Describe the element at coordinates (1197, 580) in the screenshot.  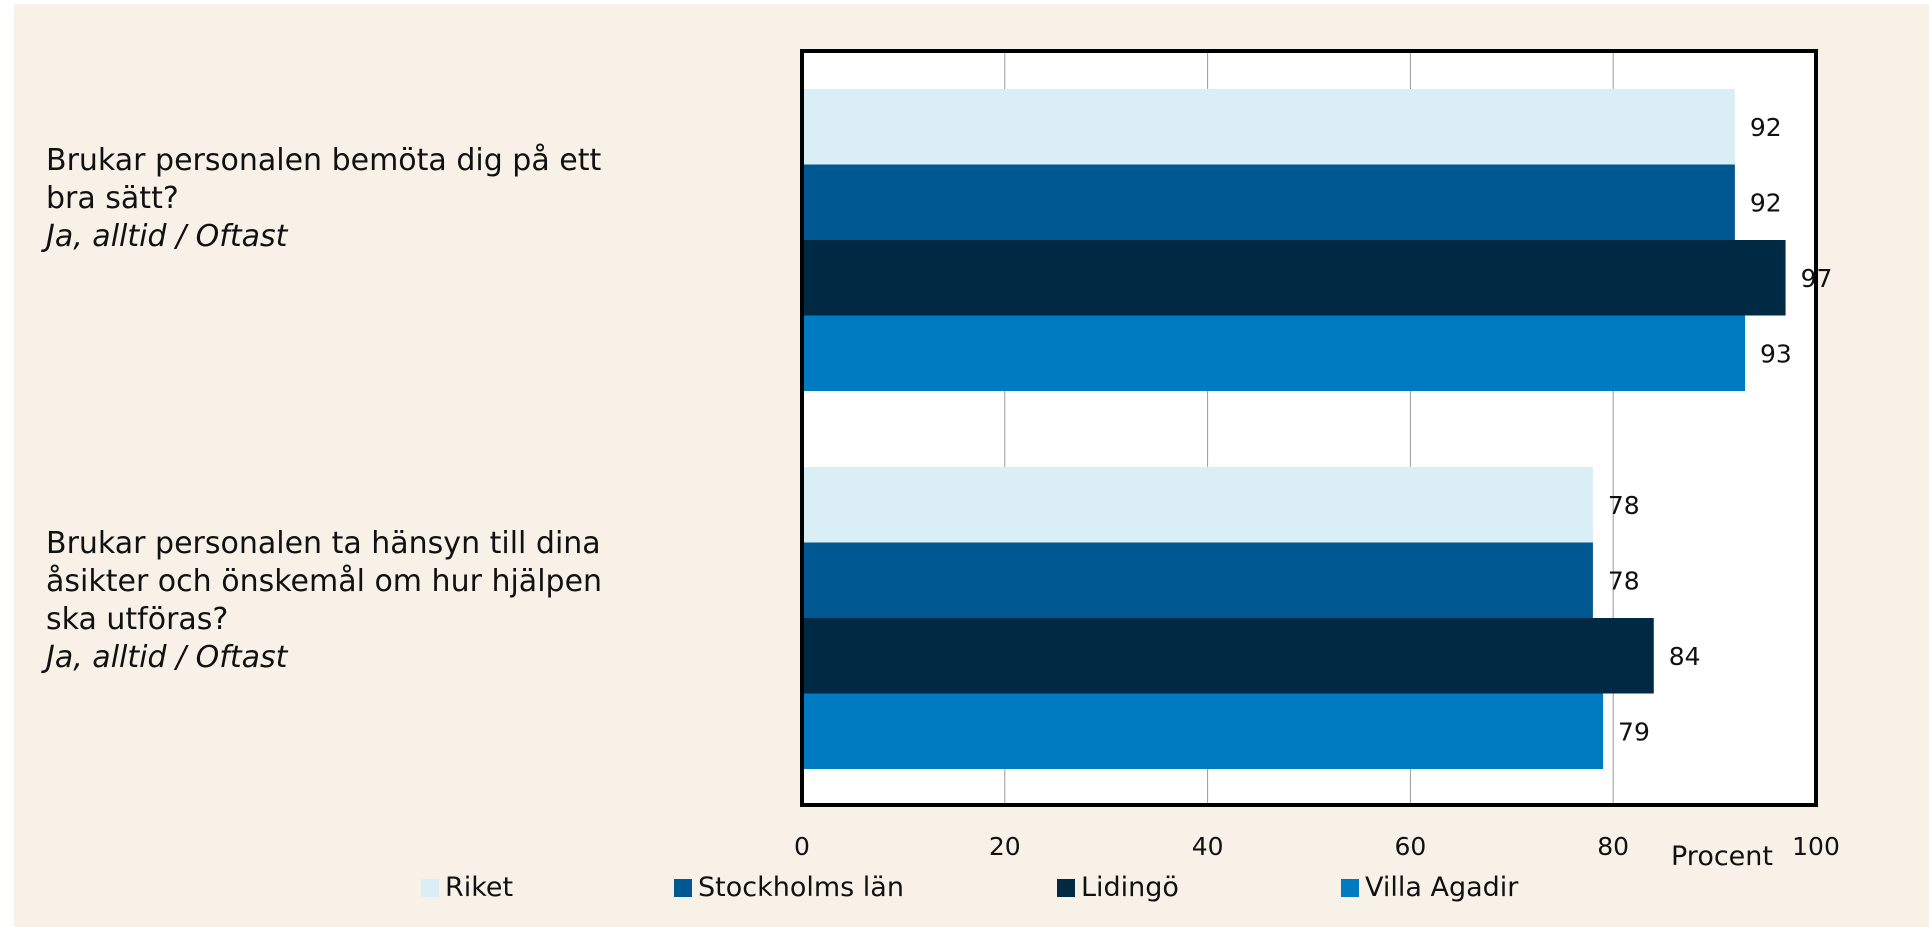
I see `bar-stockholms-län-2` at that location.